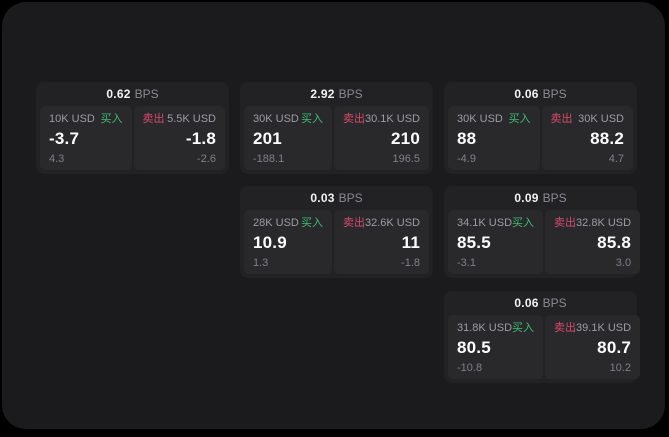  I want to click on sell-delta: 4.7, so click(616, 159).